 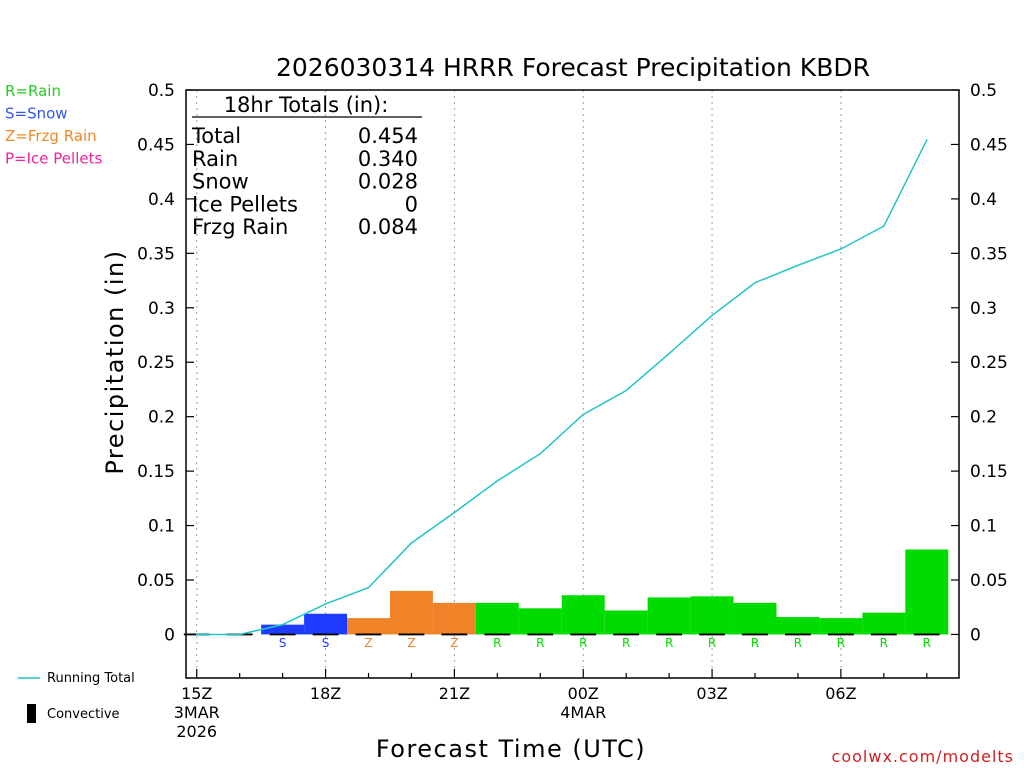 I want to click on y-tick-label-right: 0.2, so click(x=983, y=418).